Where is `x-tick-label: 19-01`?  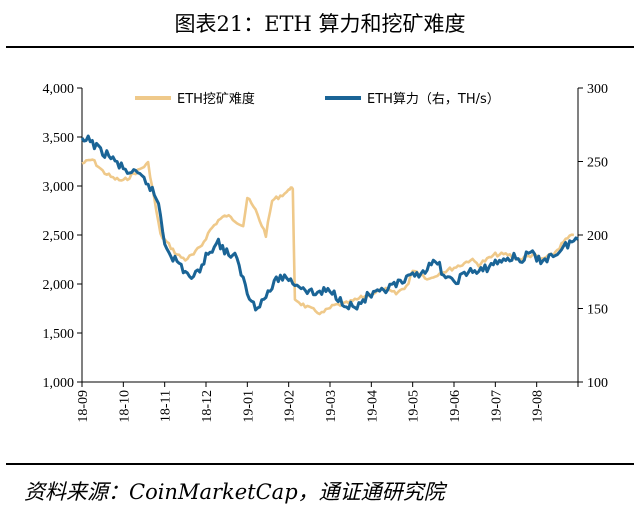 x-tick-label: 19-01 is located at coordinates (248, 406).